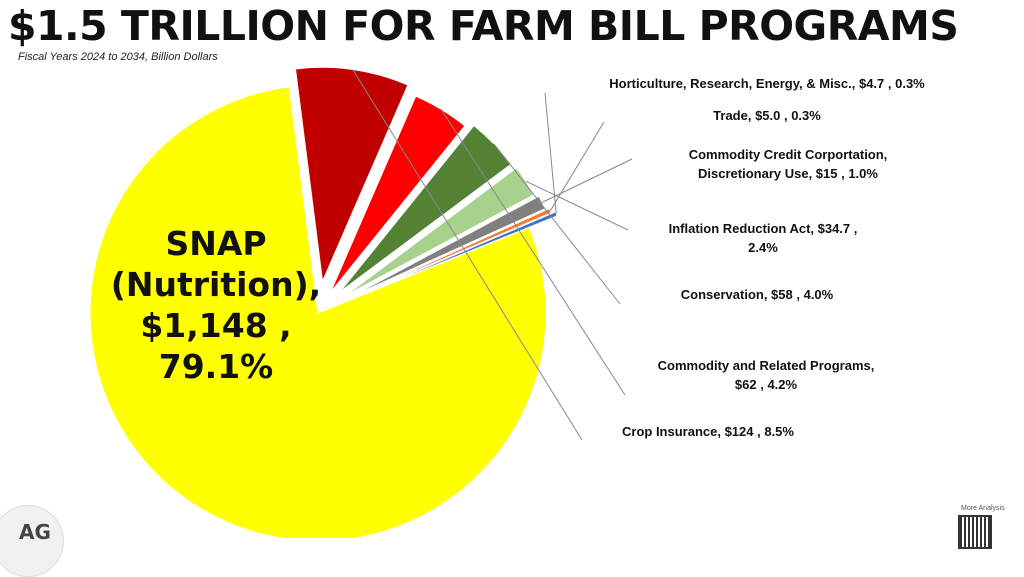  What do you see at coordinates (708, 431) in the screenshot?
I see `slice-label-1: Crop Insurance, $124 , 8.5%` at bounding box center [708, 431].